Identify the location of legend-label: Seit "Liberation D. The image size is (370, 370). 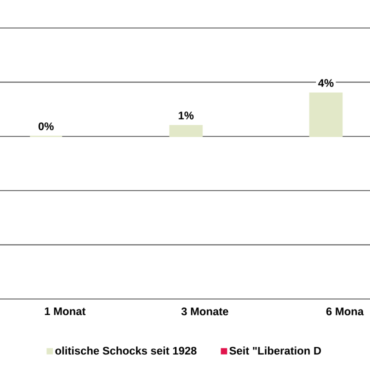
(275, 350).